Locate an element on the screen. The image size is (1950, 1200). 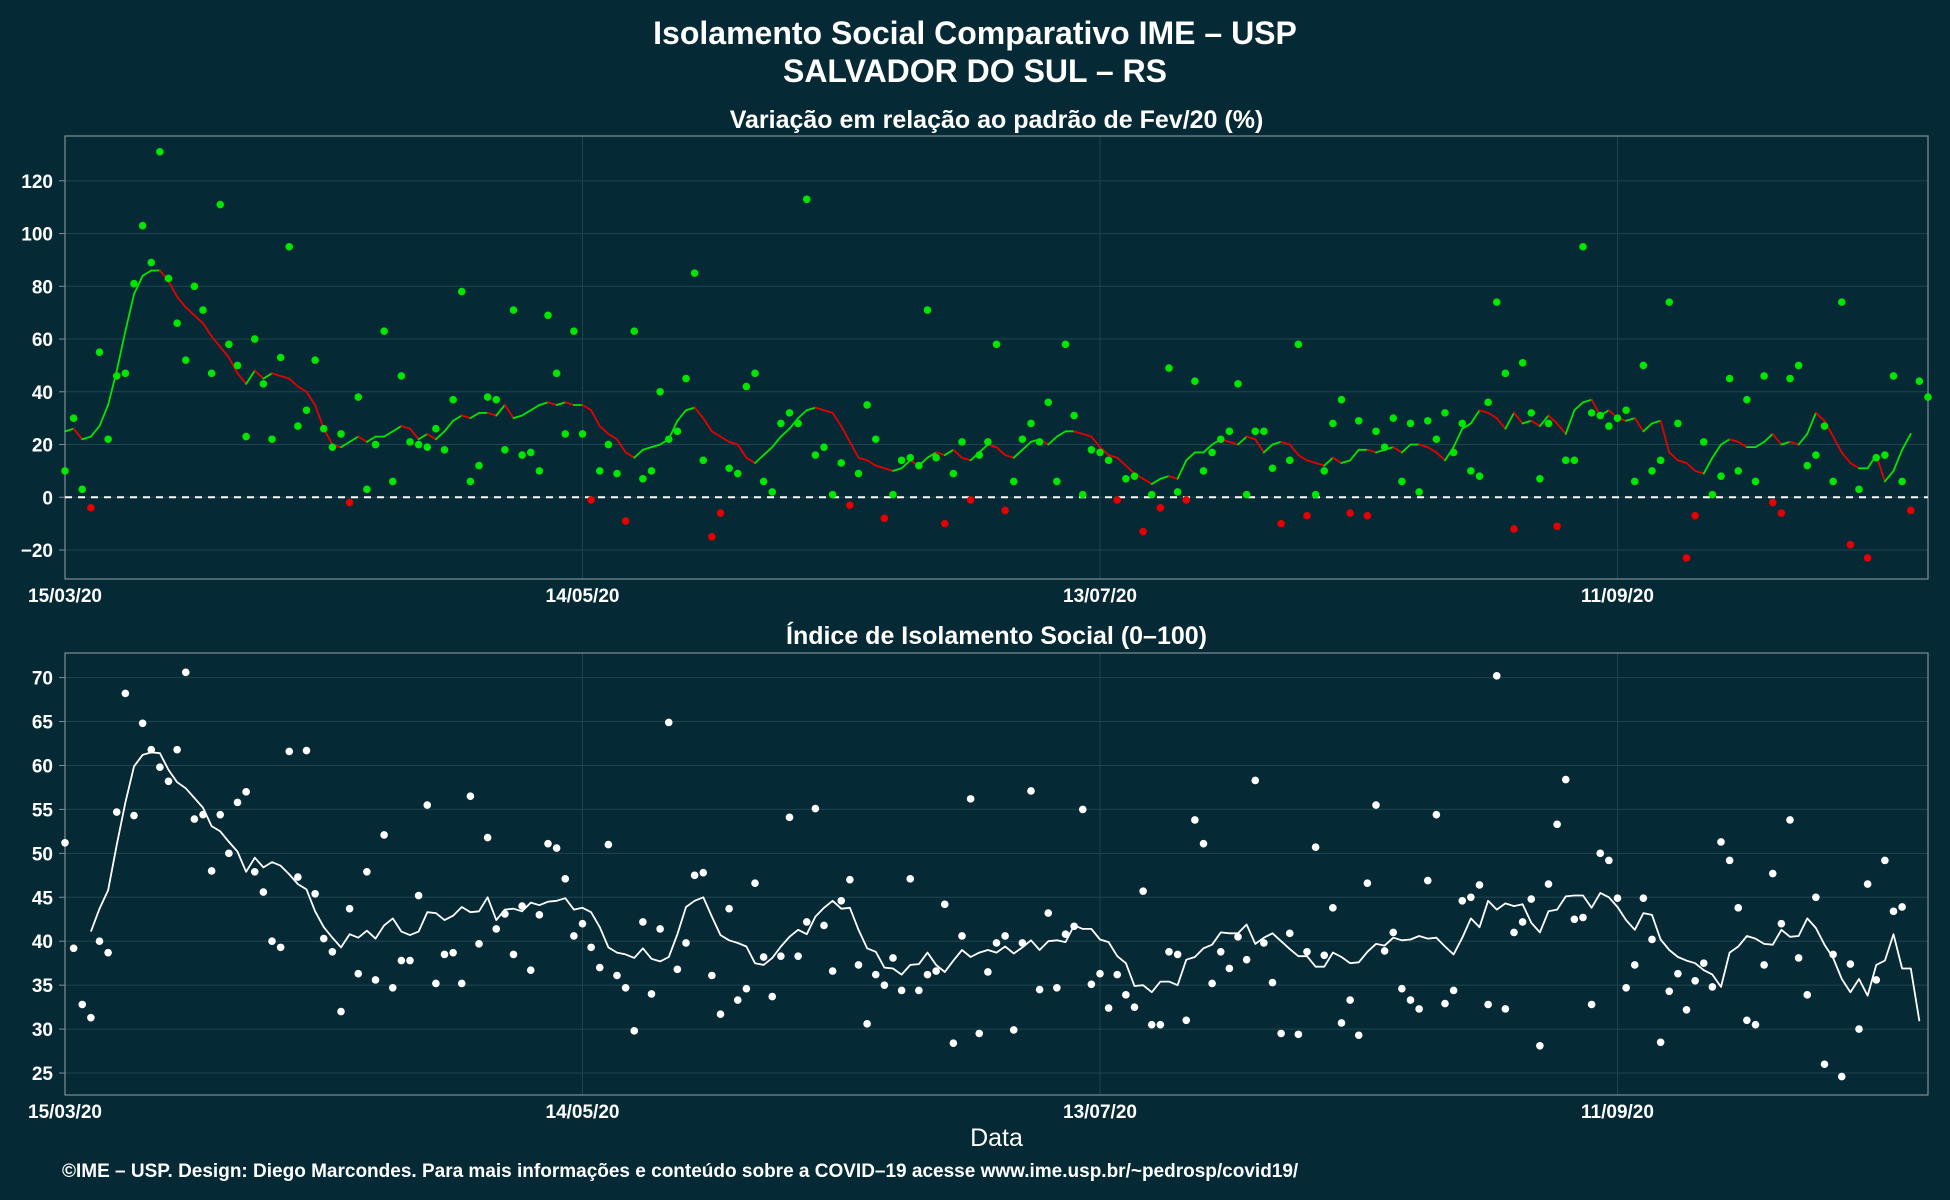
y-tick-label: 120 is located at coordinates (37, 182).